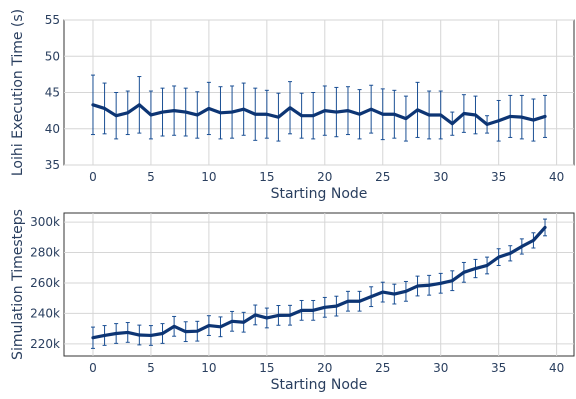  What do you see at coordinates (45, 344) in the screenshot?
I see `y-tick-label: 220k` at bounding box center [45, 344].